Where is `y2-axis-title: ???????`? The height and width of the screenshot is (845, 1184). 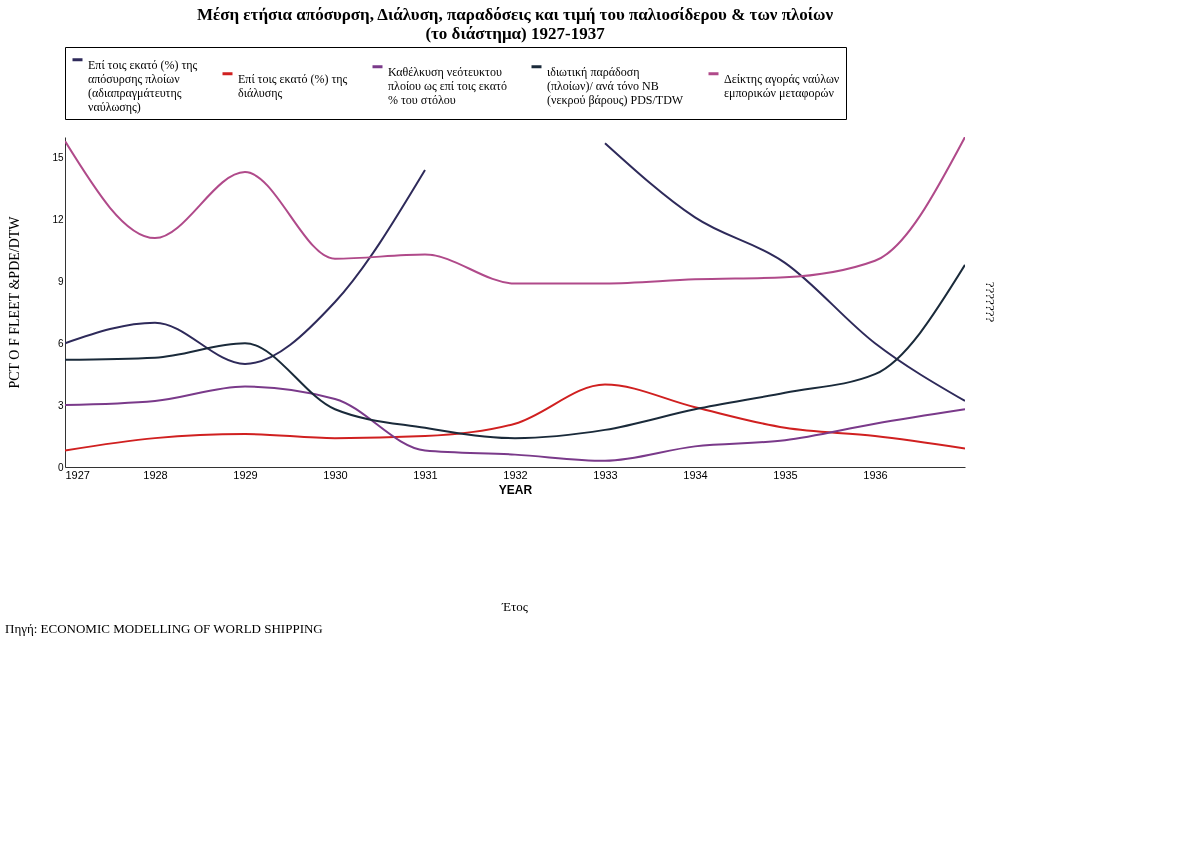 y2-axis-title: ??????? is located at coordinates (990, 302).